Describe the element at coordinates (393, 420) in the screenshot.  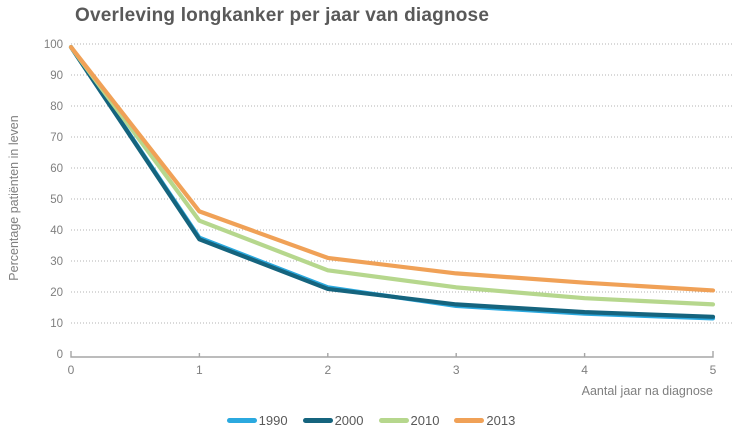
I see `legend-swatch-2010` at that location.